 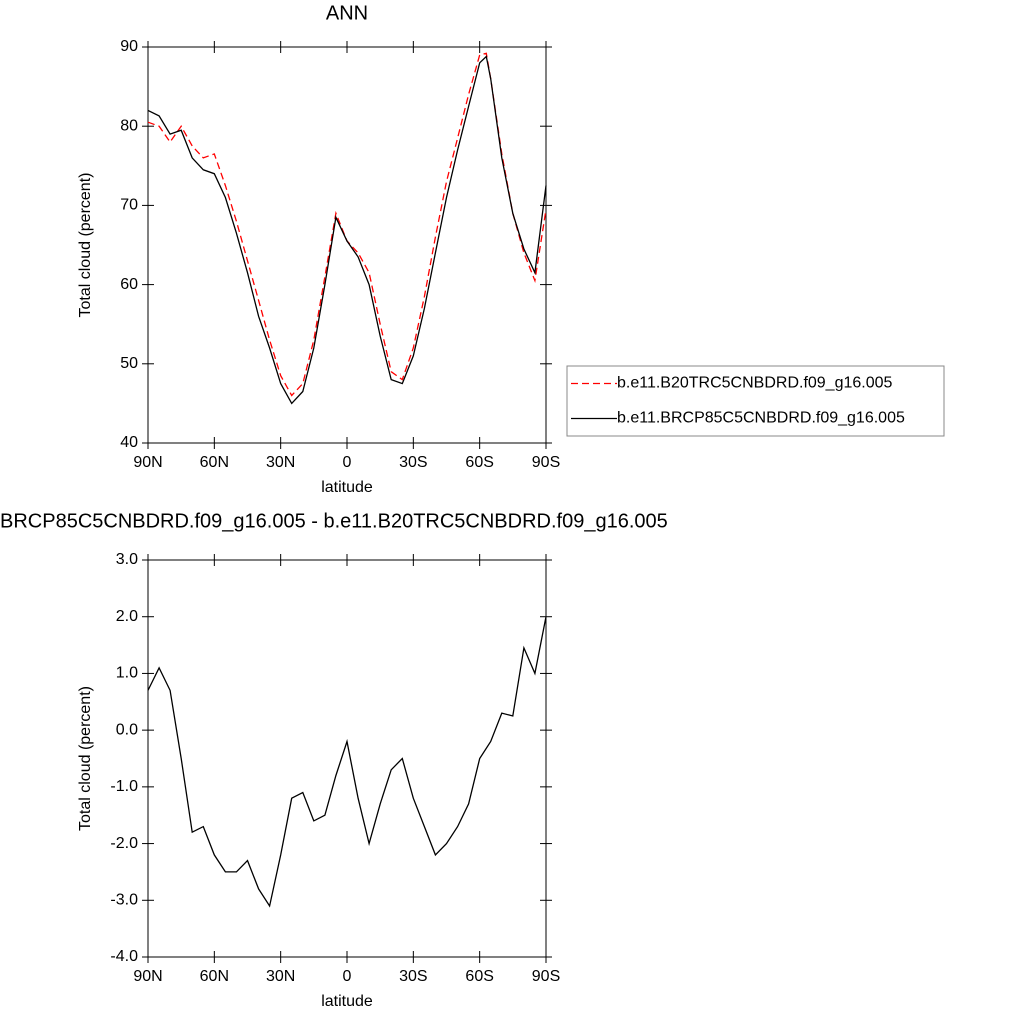 What do you see at coordinates (755, 401) in the screenshot?
I see `legend-box` at bounding box center [755, 401].